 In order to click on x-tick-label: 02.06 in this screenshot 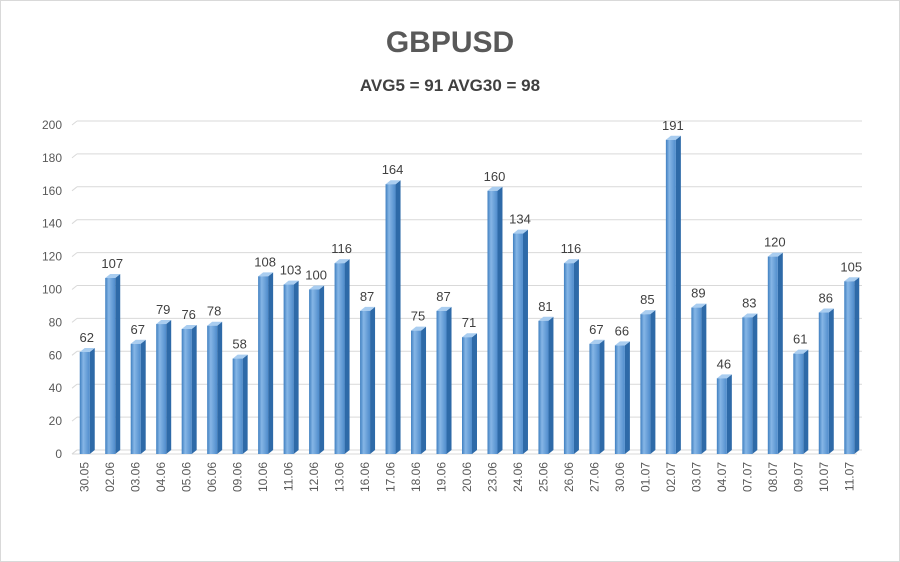, I will do `click(110, 477)`.